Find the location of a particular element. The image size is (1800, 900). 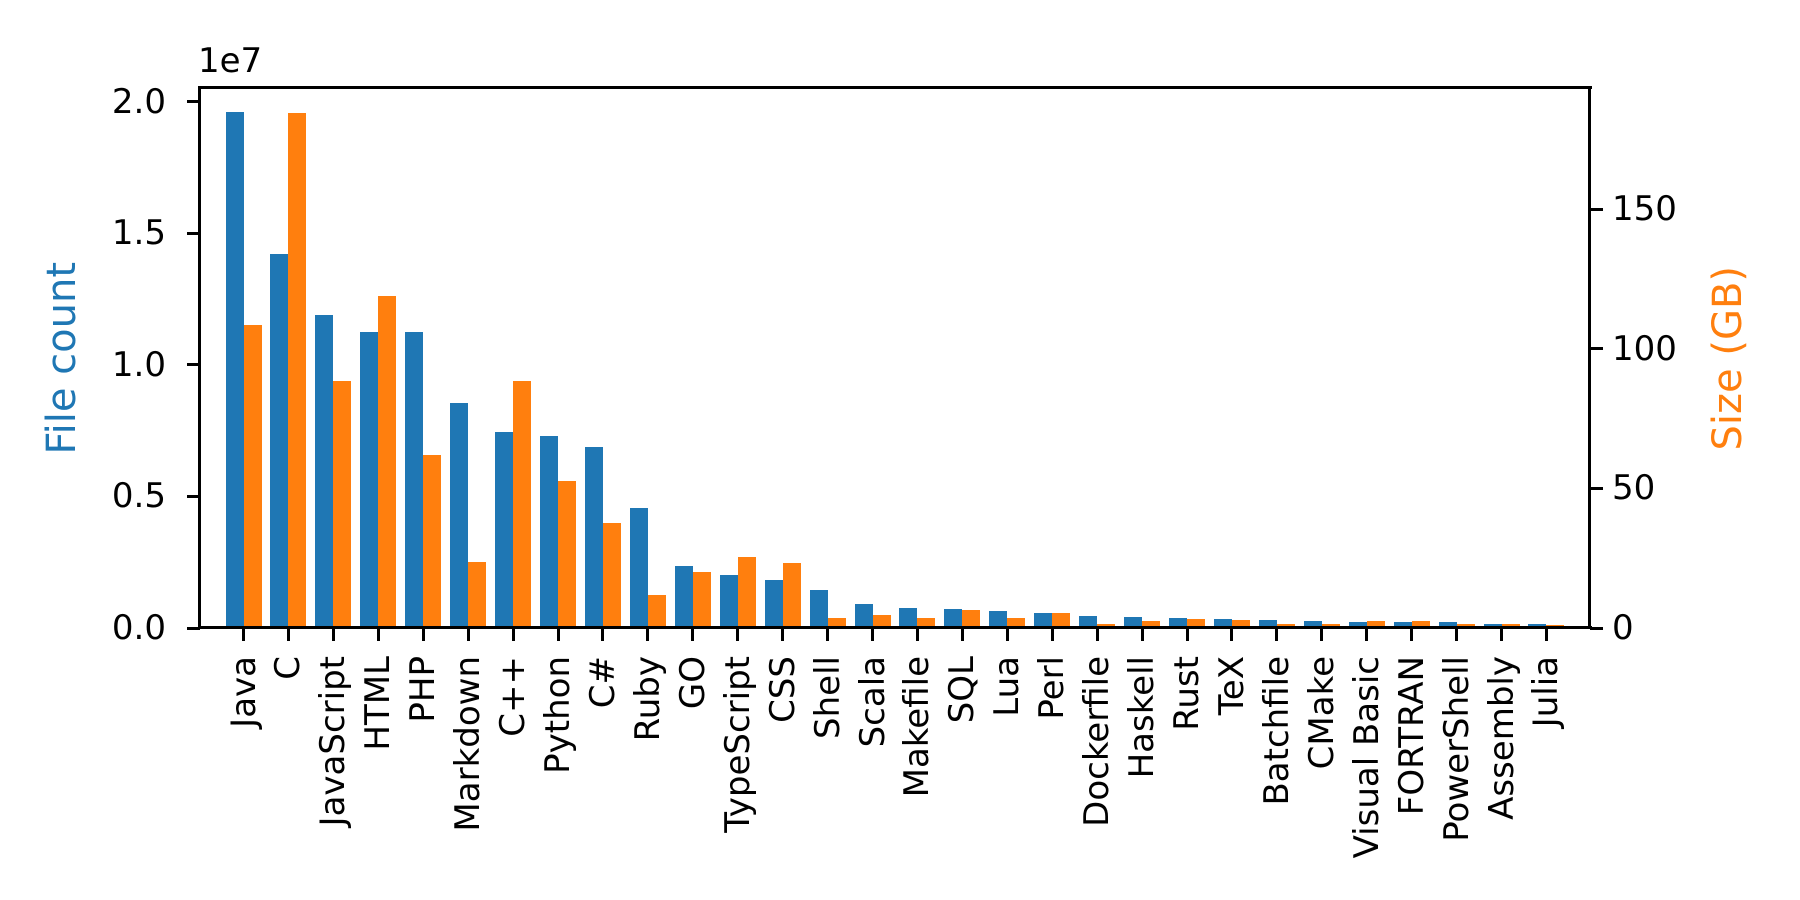

left-y-tick-label: 0.5 is located at coordinates (138, 496).